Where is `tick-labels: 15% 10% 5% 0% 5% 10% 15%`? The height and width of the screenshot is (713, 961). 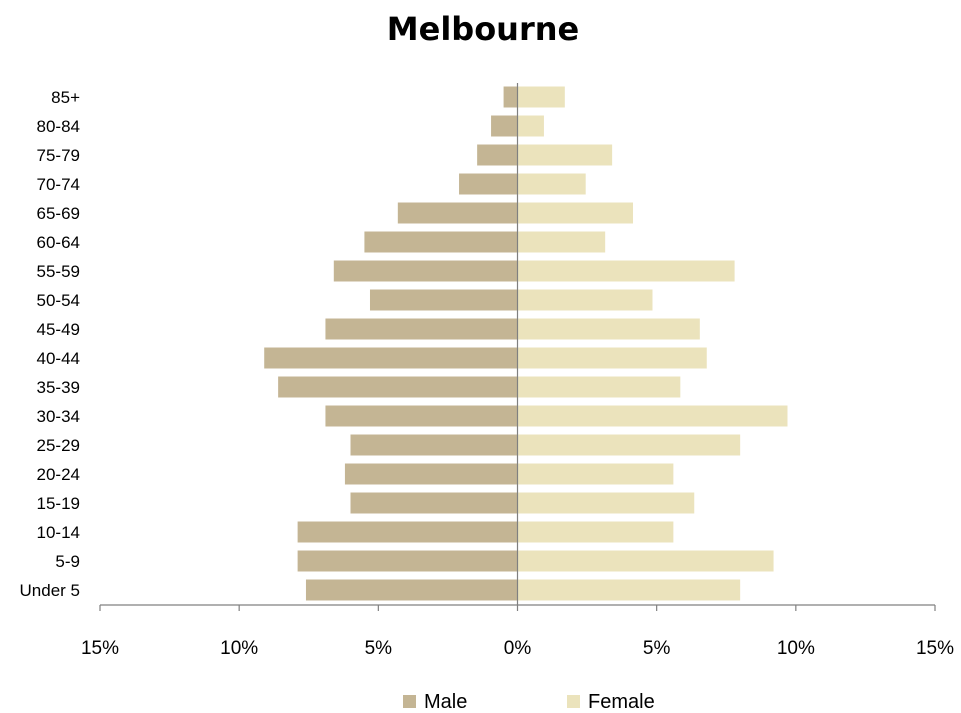
tick-labels: 15% 10% 5% 0% 5% 10% 15% is located at coordinates (517, 648).